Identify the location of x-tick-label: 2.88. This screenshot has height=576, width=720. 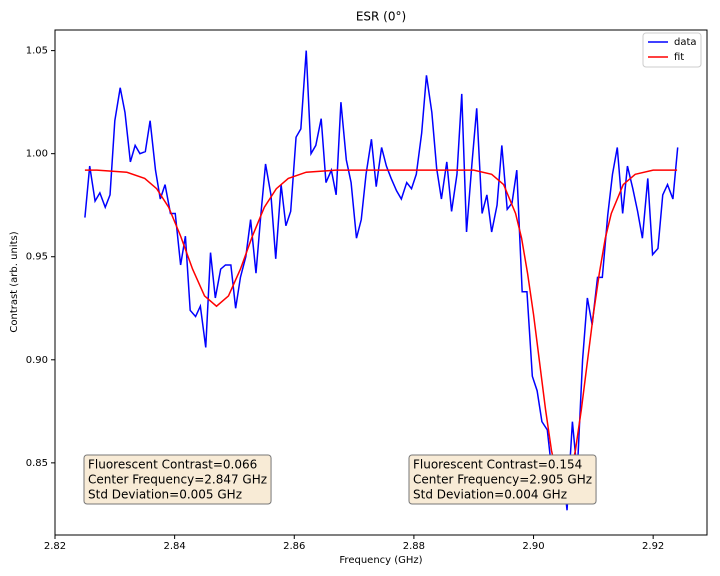
(414, 546).